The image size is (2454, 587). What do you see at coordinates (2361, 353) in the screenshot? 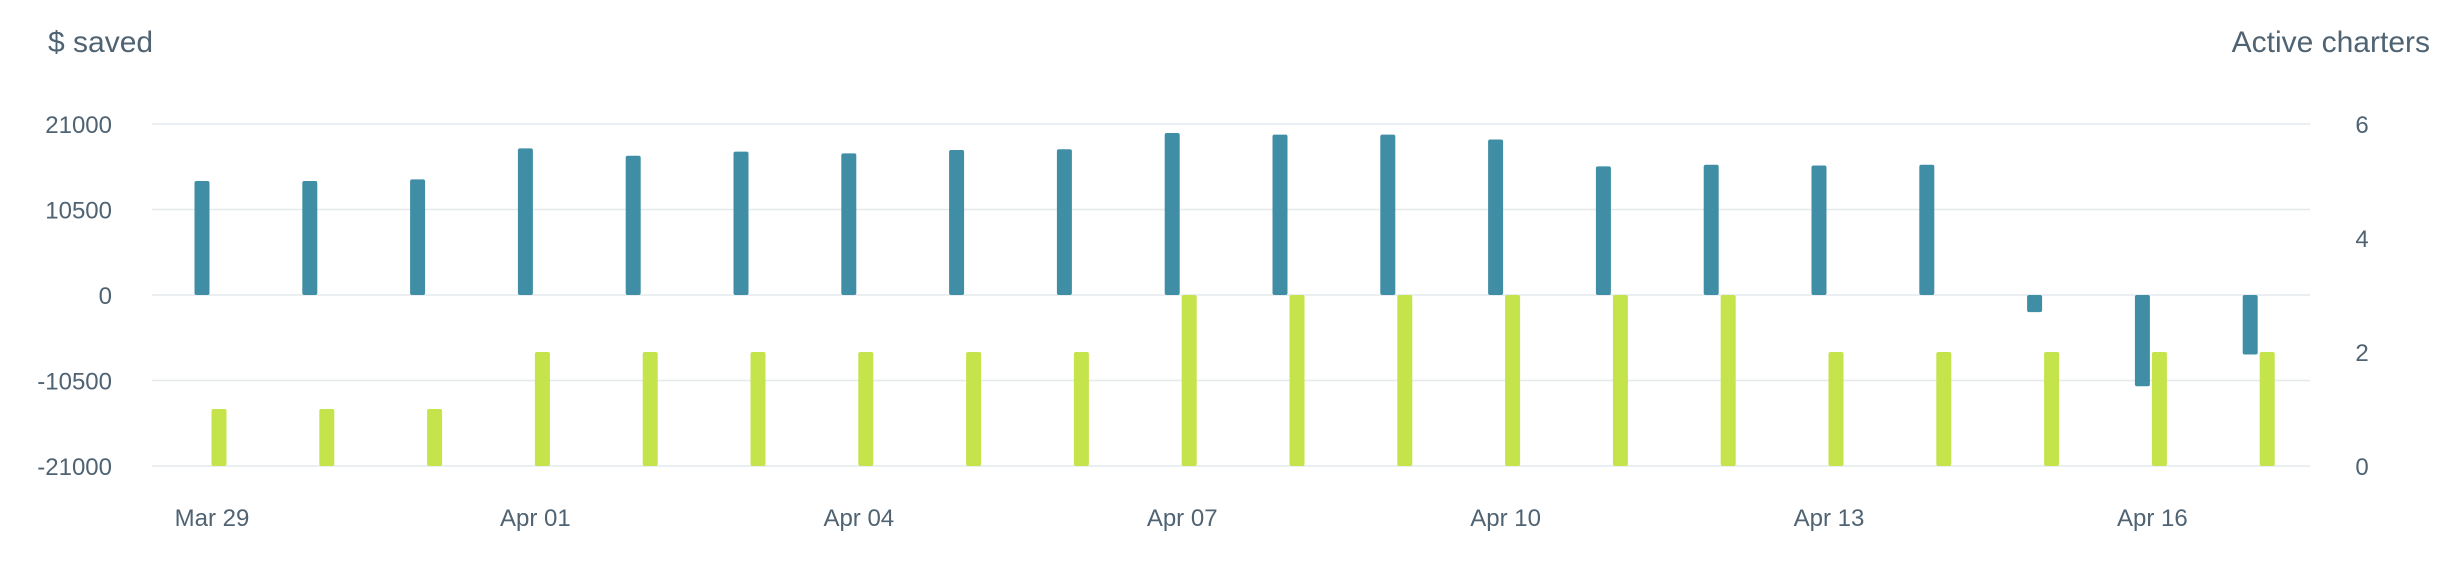
I see `right-tick-label: 2` at bounding box center [2361, 353].